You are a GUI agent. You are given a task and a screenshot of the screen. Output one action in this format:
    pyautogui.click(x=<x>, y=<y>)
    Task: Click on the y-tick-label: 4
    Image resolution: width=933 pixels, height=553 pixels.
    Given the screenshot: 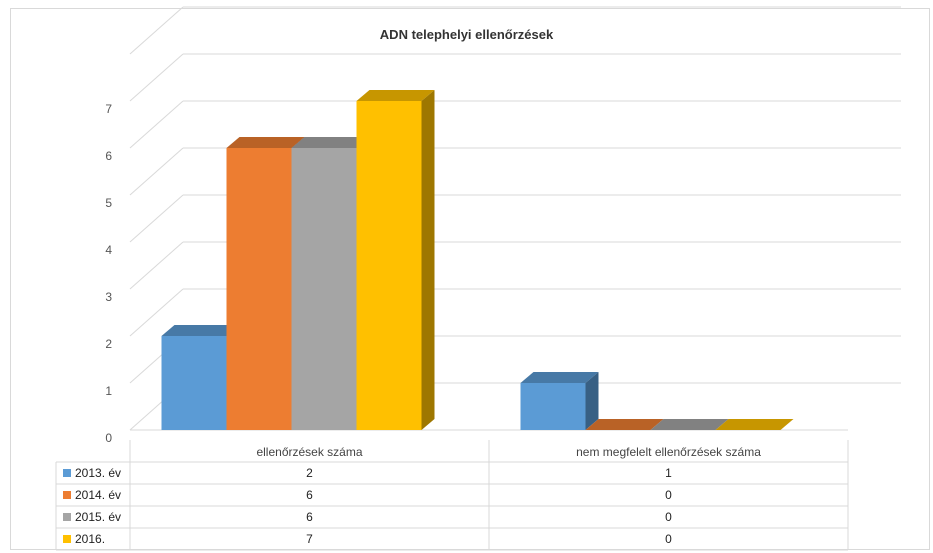 What is the action you would take?
    pyautogui.click(x=108, y=250)
    